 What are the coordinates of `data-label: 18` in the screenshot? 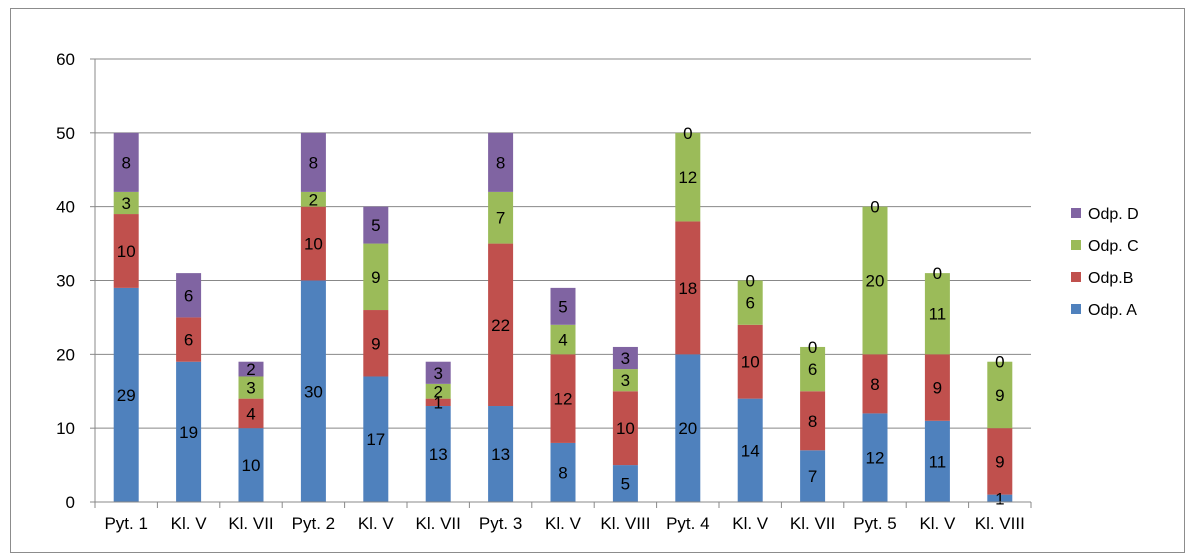 It's located at (687, 288).